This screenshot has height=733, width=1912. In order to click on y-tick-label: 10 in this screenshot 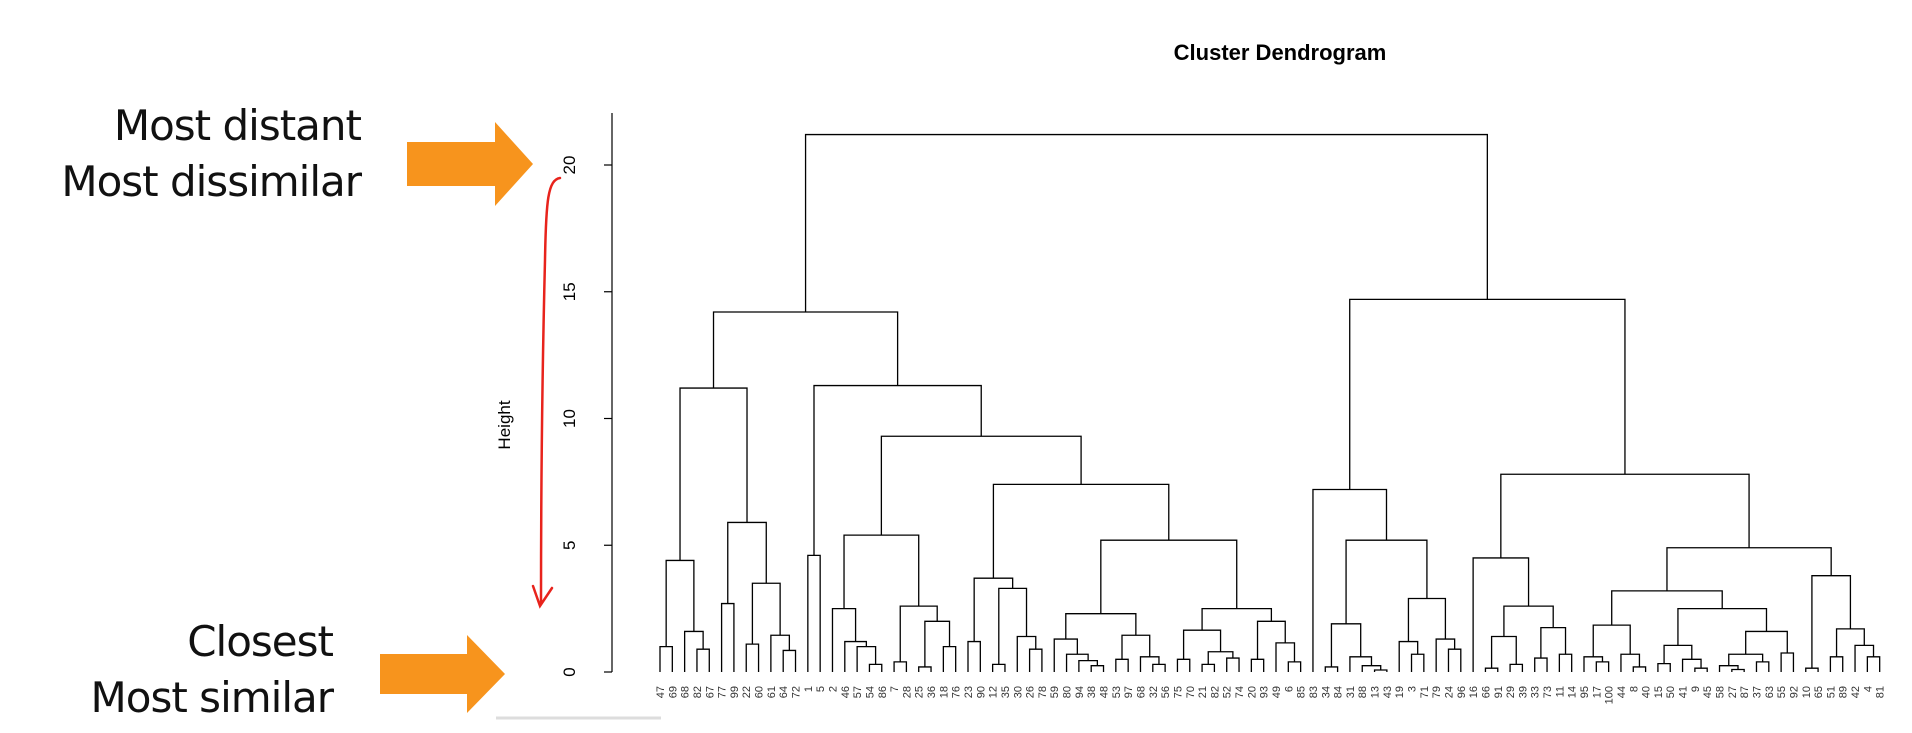, I will do `click(569, 418)`.